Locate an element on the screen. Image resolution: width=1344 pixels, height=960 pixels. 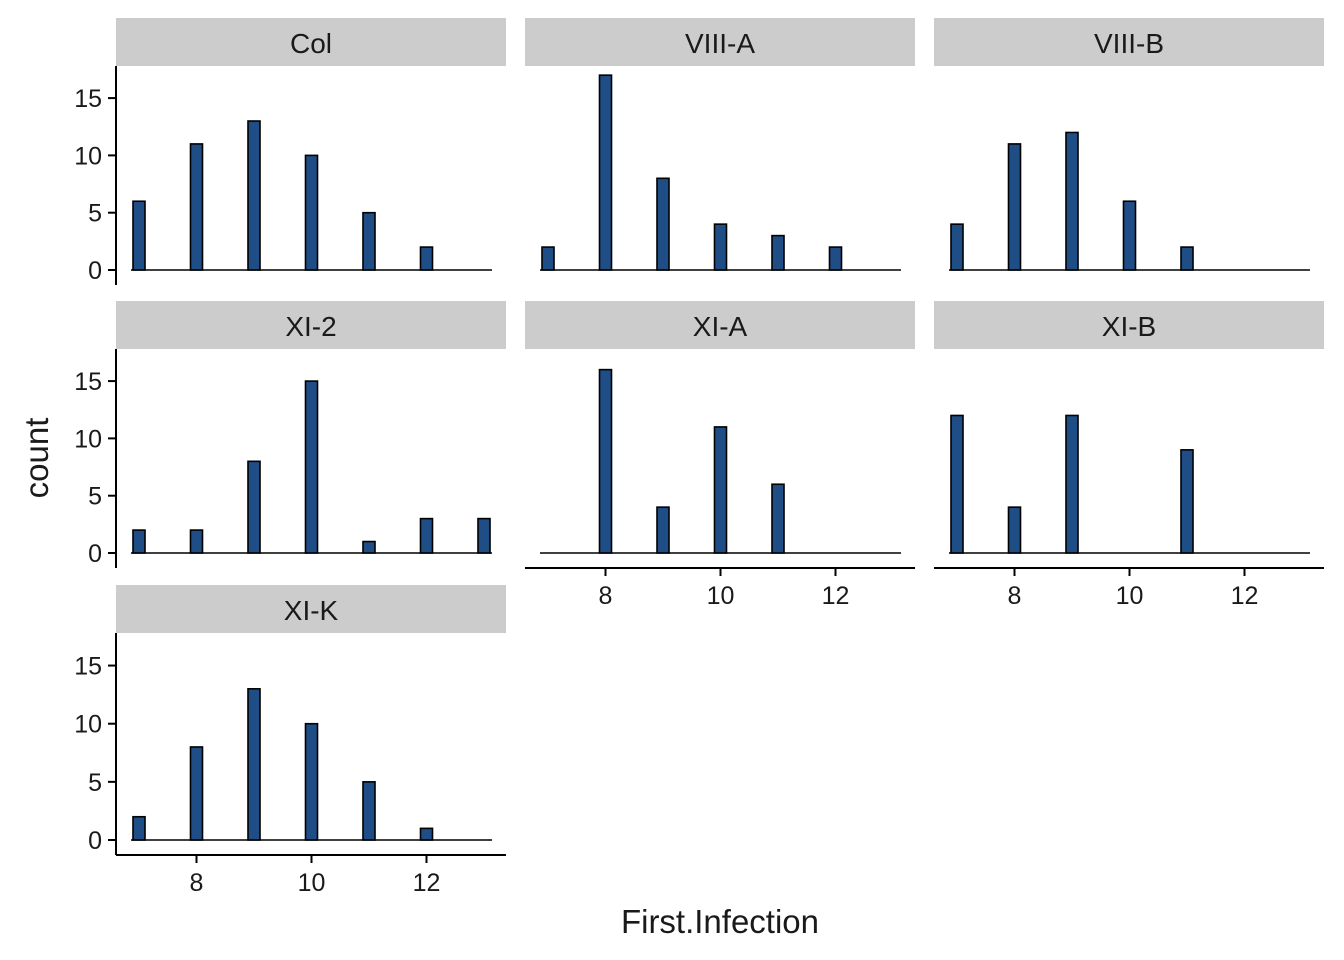
y-axis-title: count is located at coordinates (36, 458).